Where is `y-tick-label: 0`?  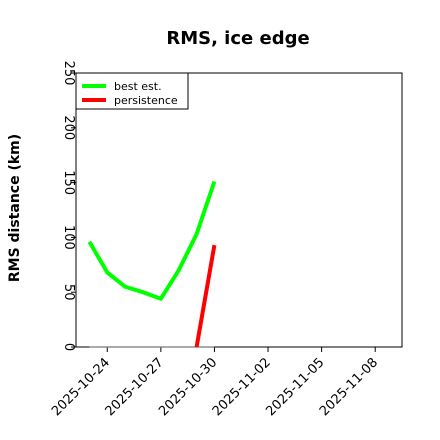 y-tick-label: 0 is located at coordinates (68, 347).